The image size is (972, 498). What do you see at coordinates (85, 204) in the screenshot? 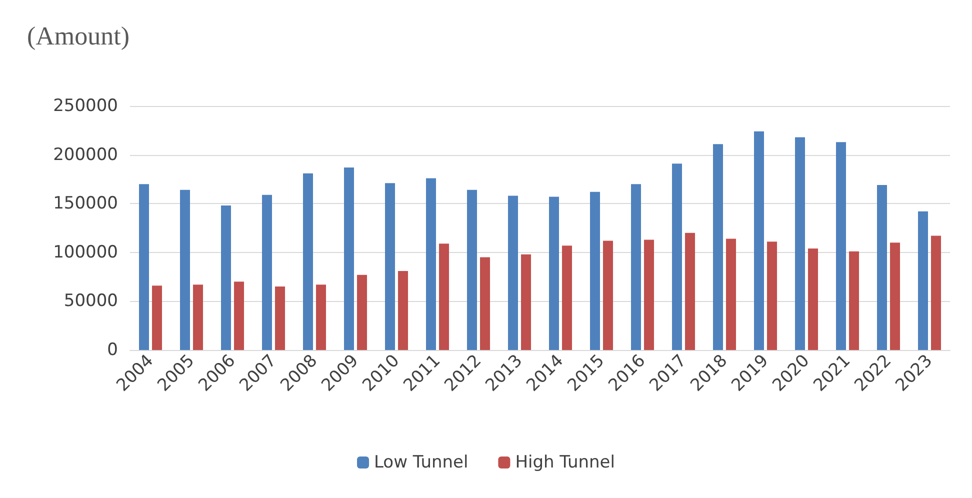
I see `y-tick-label: 150000` at bounding box center [85, 204].